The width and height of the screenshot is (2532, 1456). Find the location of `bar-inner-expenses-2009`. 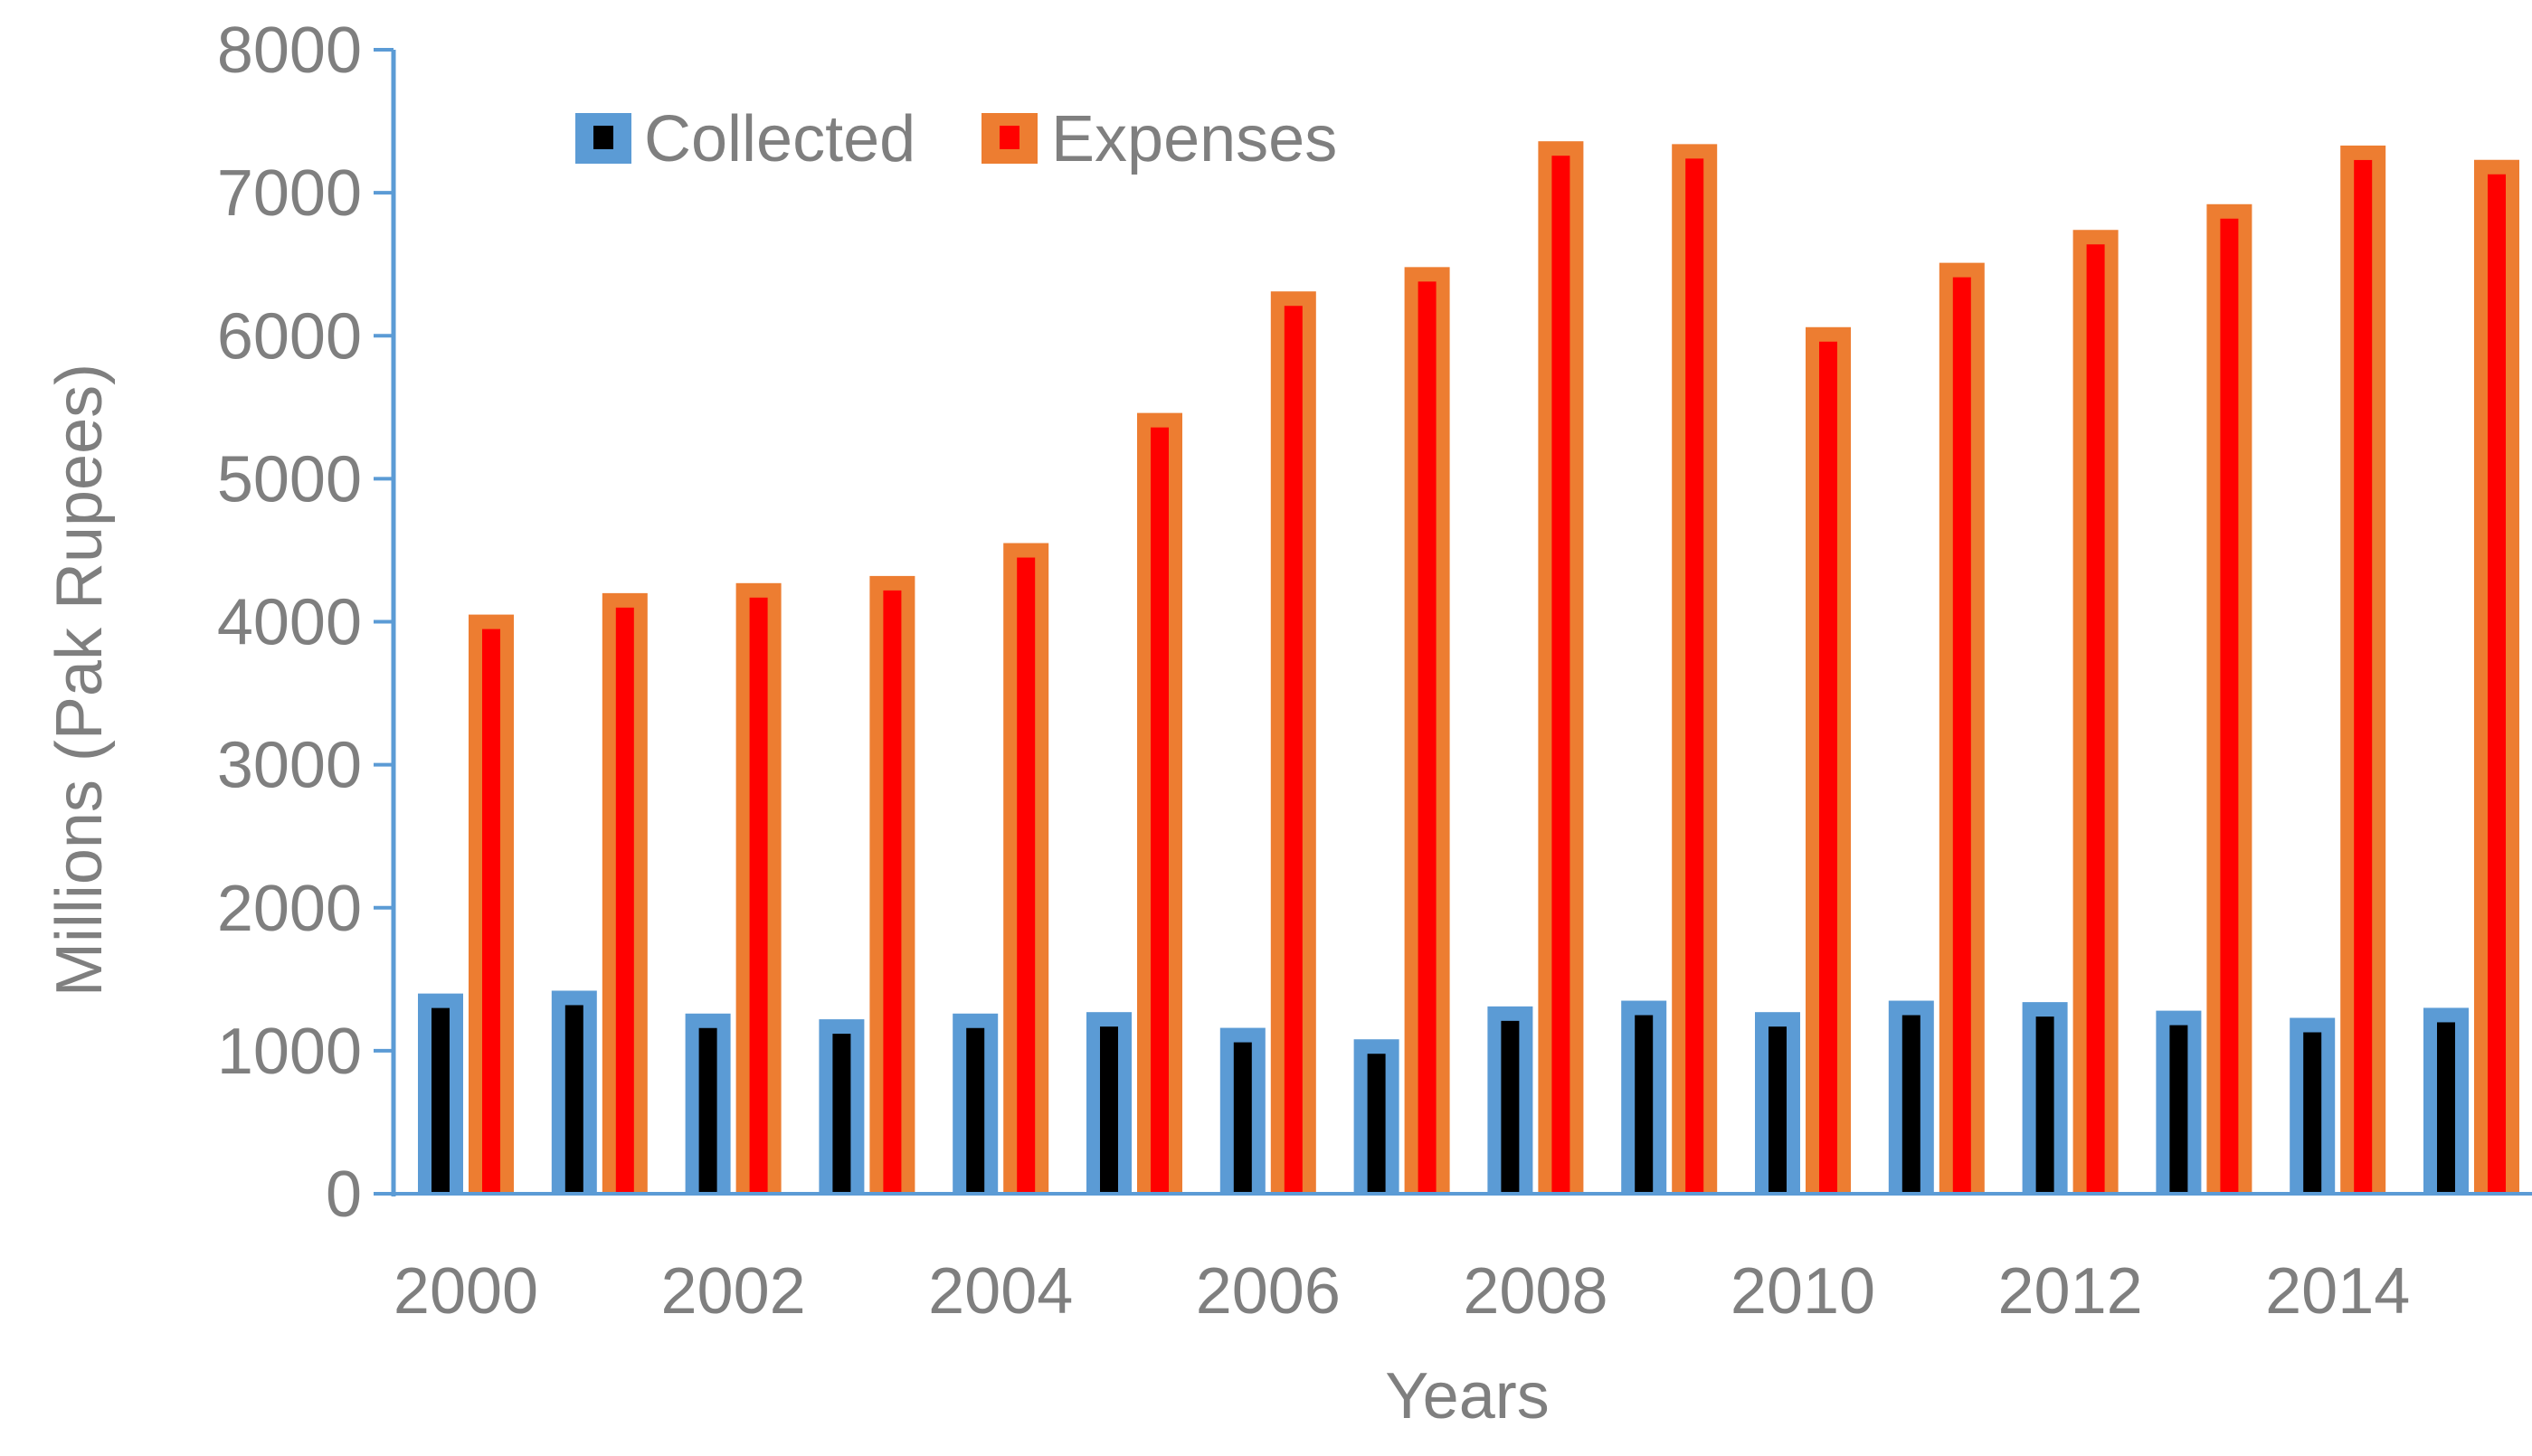

bar-inner-expenses-2009 is located at coordinates (1694, 676).